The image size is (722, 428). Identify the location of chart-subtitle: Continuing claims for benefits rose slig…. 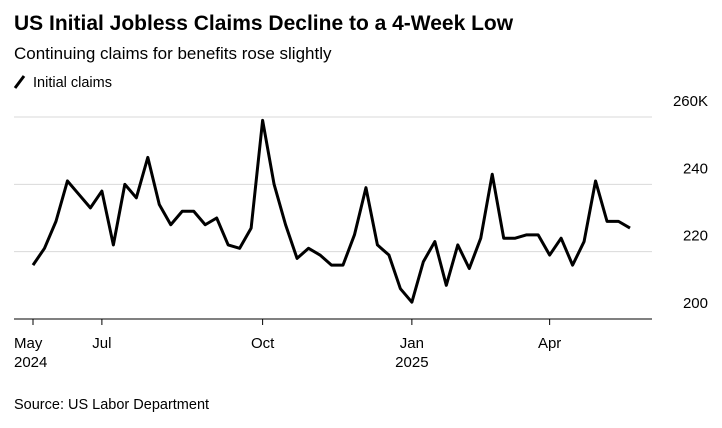
(173, 53).